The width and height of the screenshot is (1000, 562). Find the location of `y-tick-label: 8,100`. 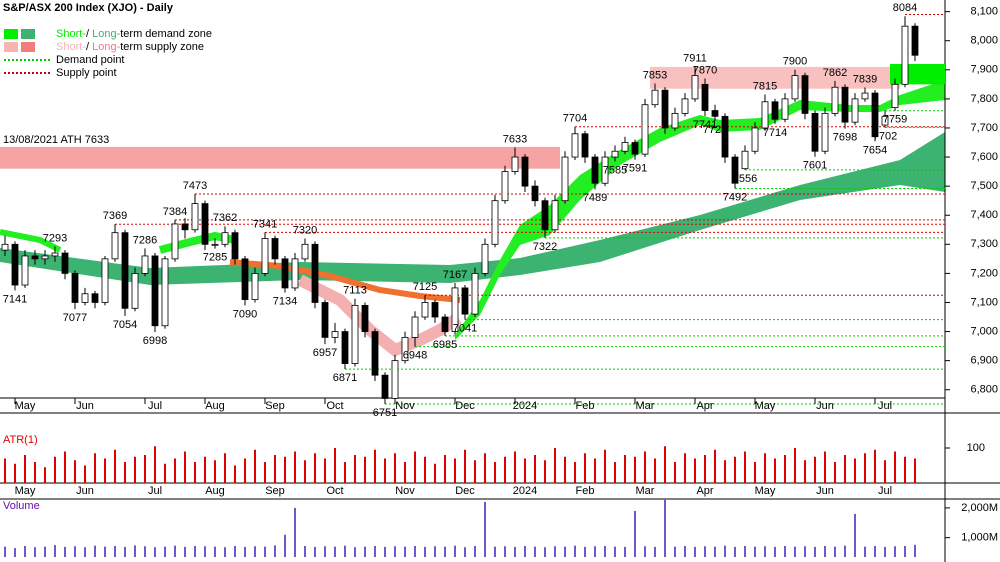

y-tick-label: 8,100 is located at coordinates (984, 12).